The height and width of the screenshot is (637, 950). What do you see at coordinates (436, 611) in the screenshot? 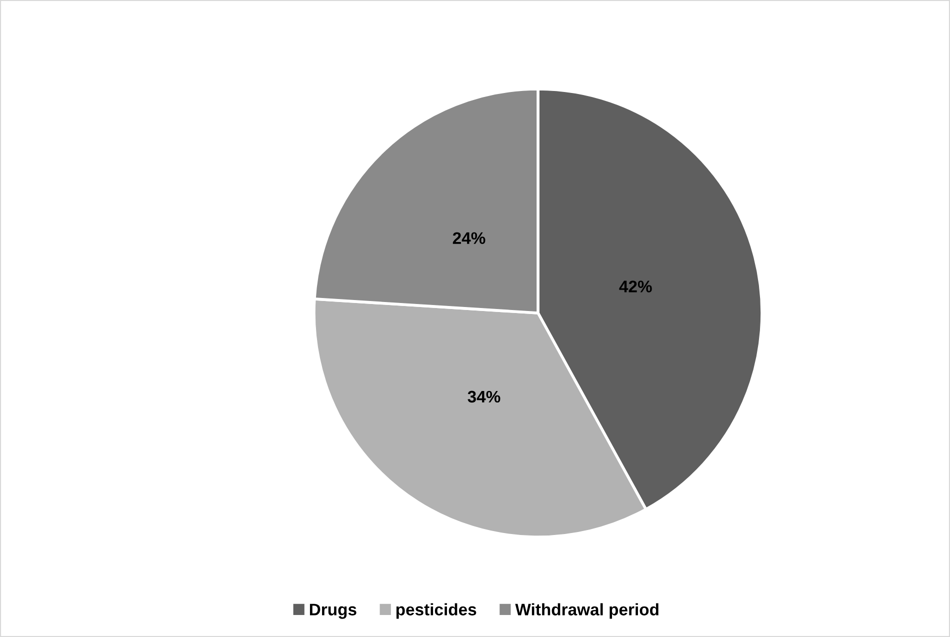
I see `legend-label: pesticides` at bounding box center [436, 611].